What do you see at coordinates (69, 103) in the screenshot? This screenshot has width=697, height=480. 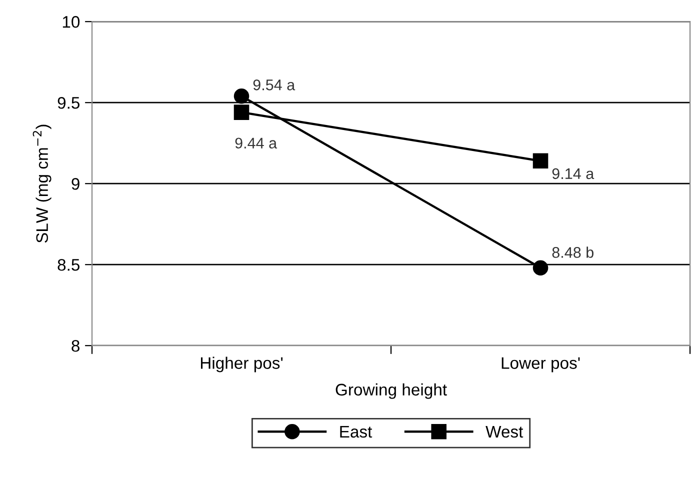 I see `y-tick-label: 9.5` at bounding box center [69, 103].